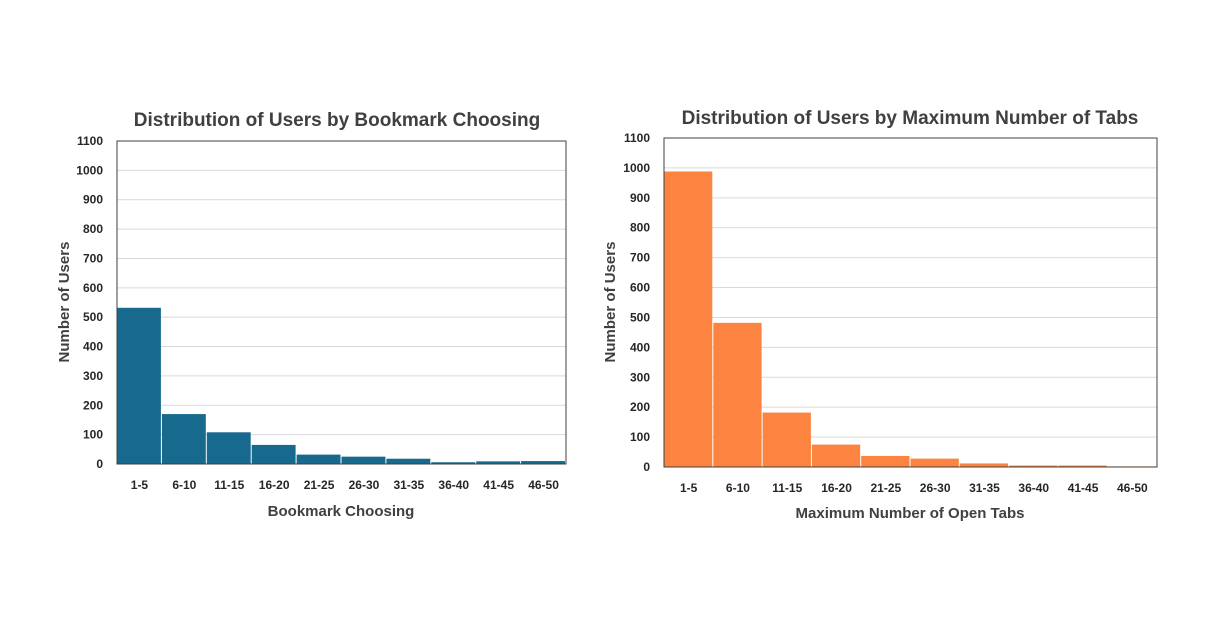 The width and height of the screenshot is (1220, 630). I want to click on tabs-chart-x-tick-label: 1-5, so click(689, 488).